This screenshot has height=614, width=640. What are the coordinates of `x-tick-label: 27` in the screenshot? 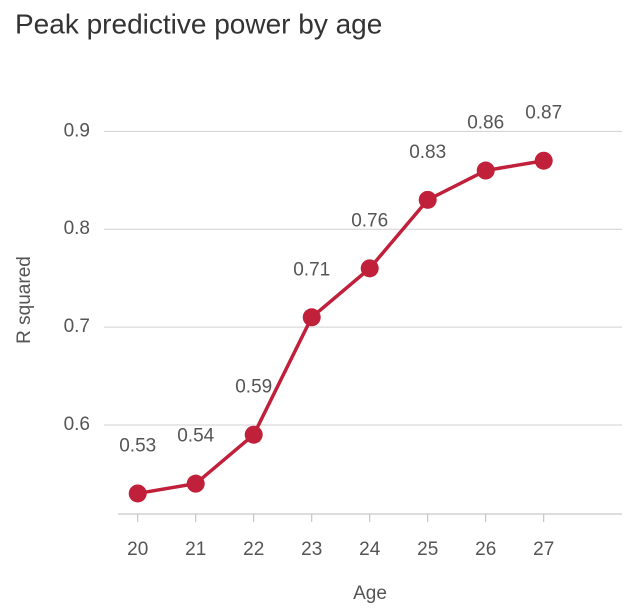 It's located at (543, 549).